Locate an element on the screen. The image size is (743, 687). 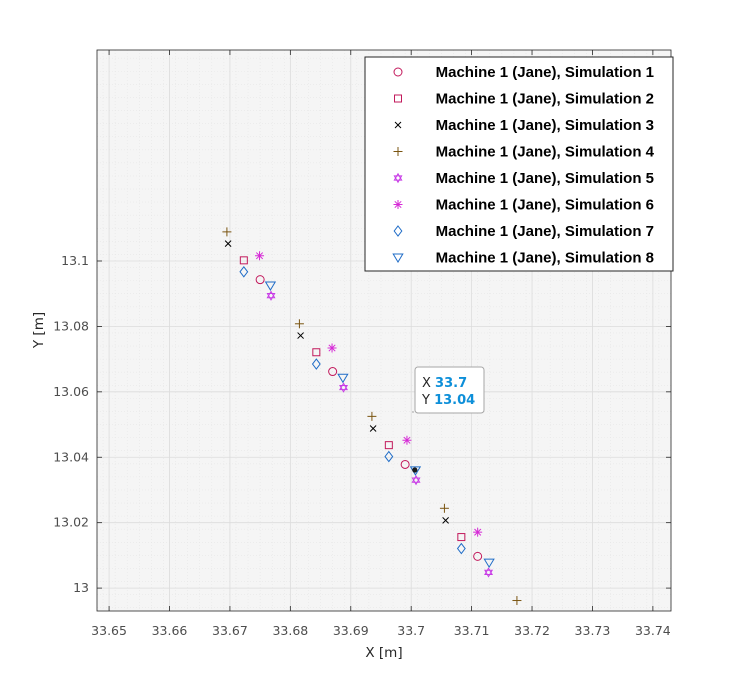
svg-text: X 33.7 is located at coordinates (444, 383).